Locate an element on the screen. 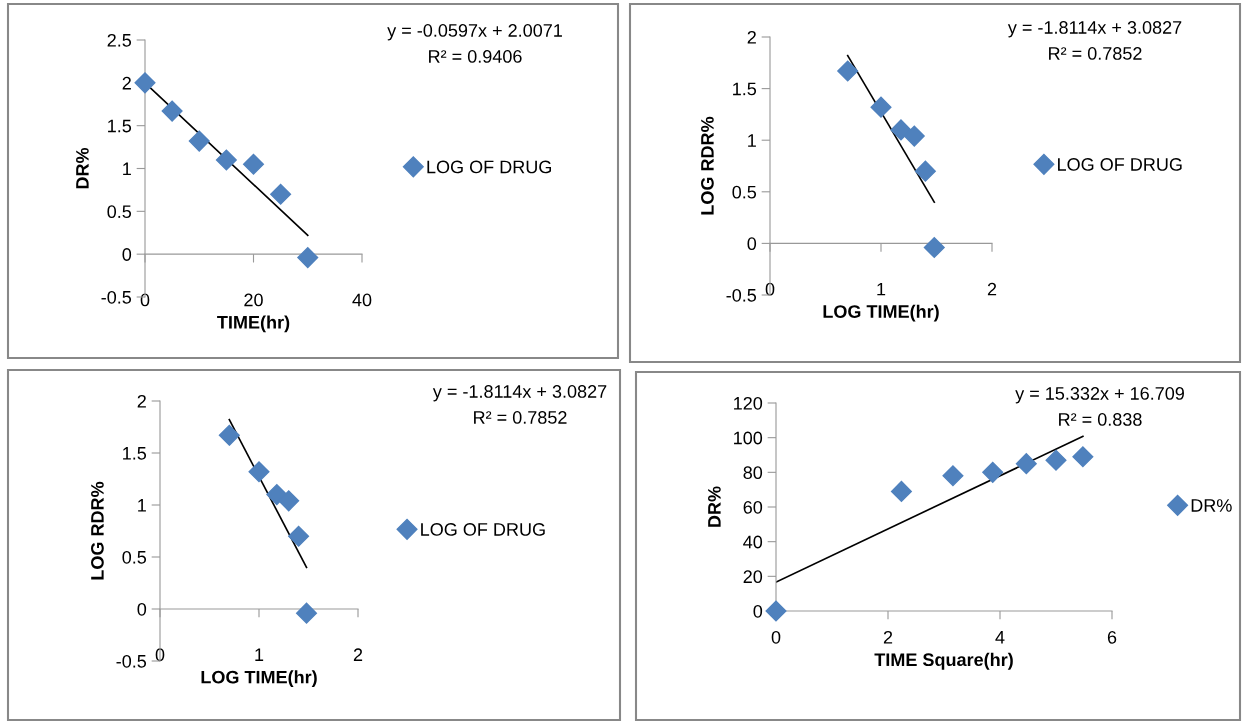  text: y = -0.0597x + 2.0071 is located at coordinates (474, 32).